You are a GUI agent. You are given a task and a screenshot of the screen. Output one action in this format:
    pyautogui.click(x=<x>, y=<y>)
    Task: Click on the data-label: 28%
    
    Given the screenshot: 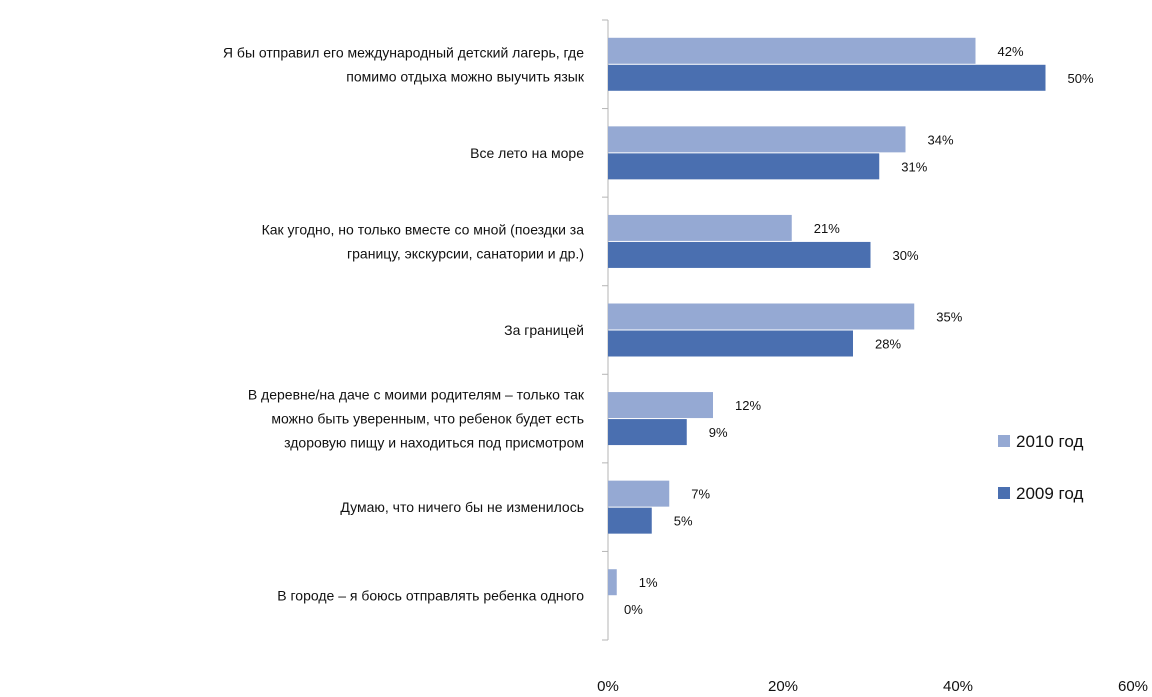 What is the action you would take?
    pyautogui.click(x=888, y=344)
    